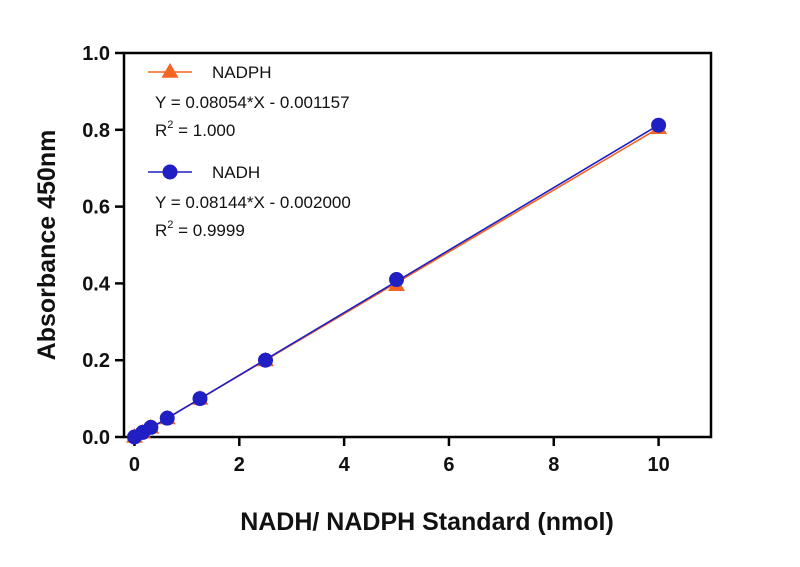 This screenshot has height=567, width=800. I want to click on y-axis-title: Absorbance 450nm, so click(47, 245).